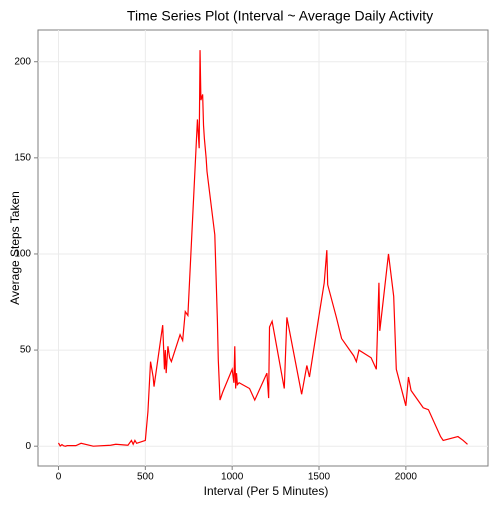 The height and width of the screenshot is (509, 504). Describe the element at coordinates (266, 491) in the screenshot. I see `x-axis-label: Interval (Per 5 Minutes)` at that location.